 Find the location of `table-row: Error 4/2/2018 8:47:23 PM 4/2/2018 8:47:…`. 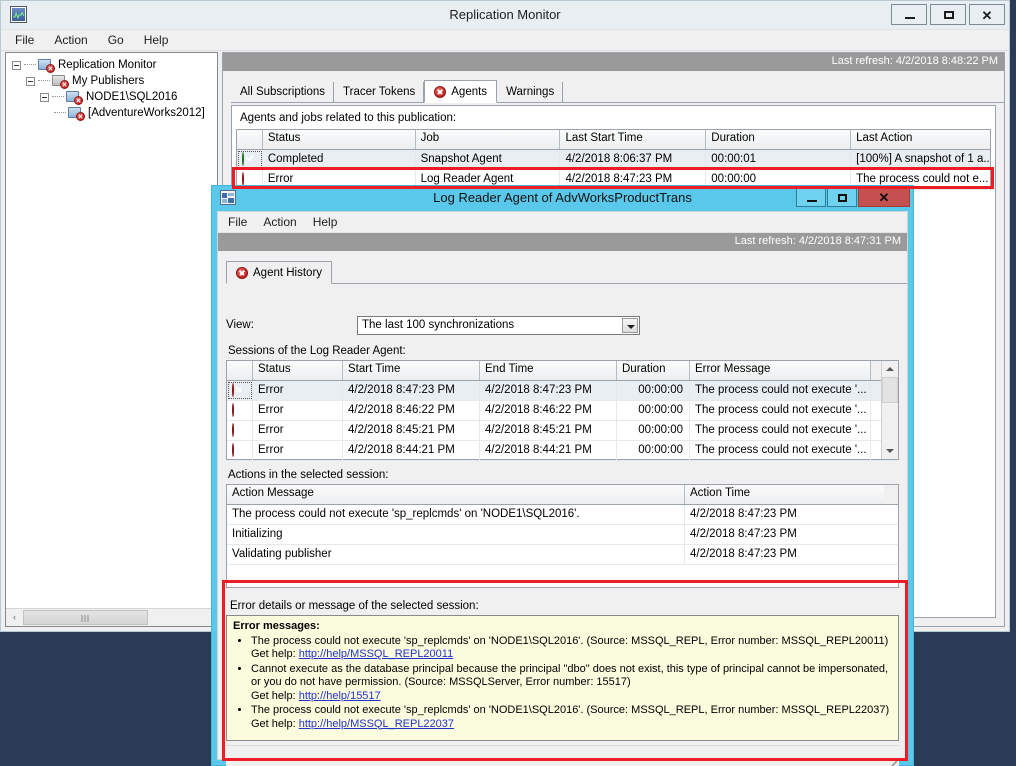

table-row: Error 4/2/2018 8:47:23 PM 4/2/2018 8:47:… is located at coordinates (562, 391).